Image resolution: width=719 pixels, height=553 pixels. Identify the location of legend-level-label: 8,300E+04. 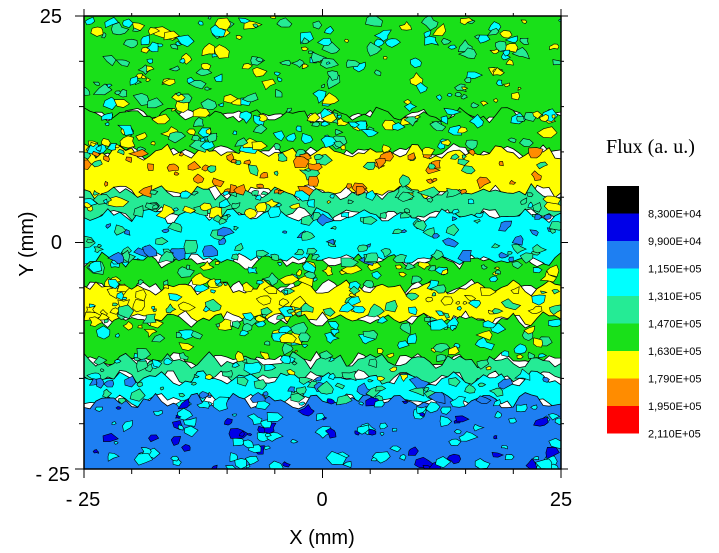
(675, 215).